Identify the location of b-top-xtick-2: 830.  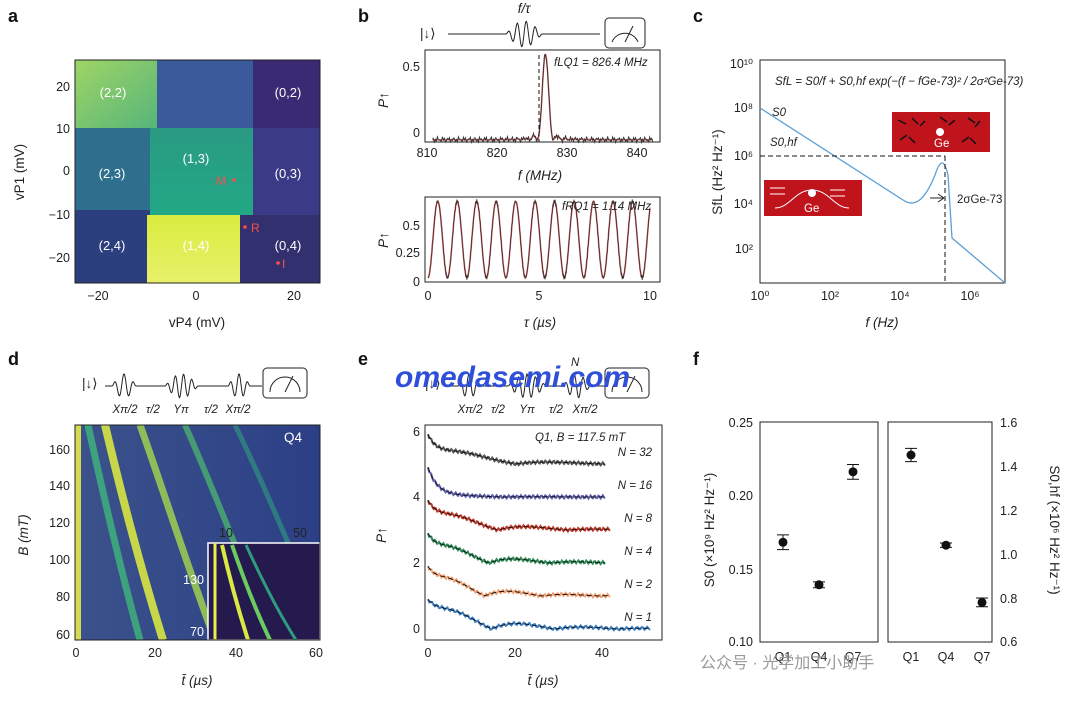
(567, 153).